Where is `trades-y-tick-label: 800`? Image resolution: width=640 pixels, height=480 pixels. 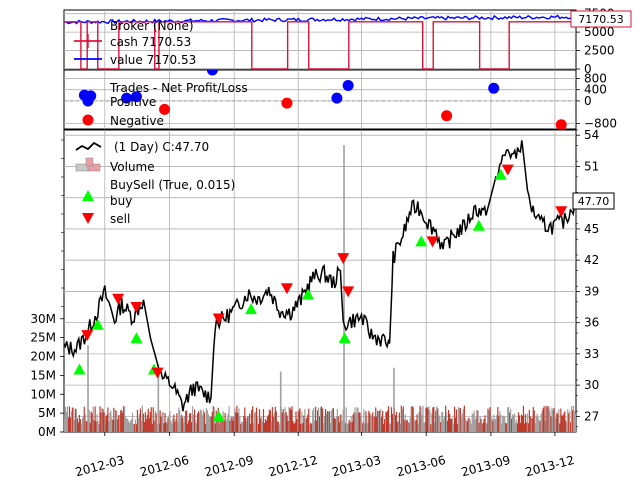 trades-y-tick-label: 800 is located at coordinates (595, 78).